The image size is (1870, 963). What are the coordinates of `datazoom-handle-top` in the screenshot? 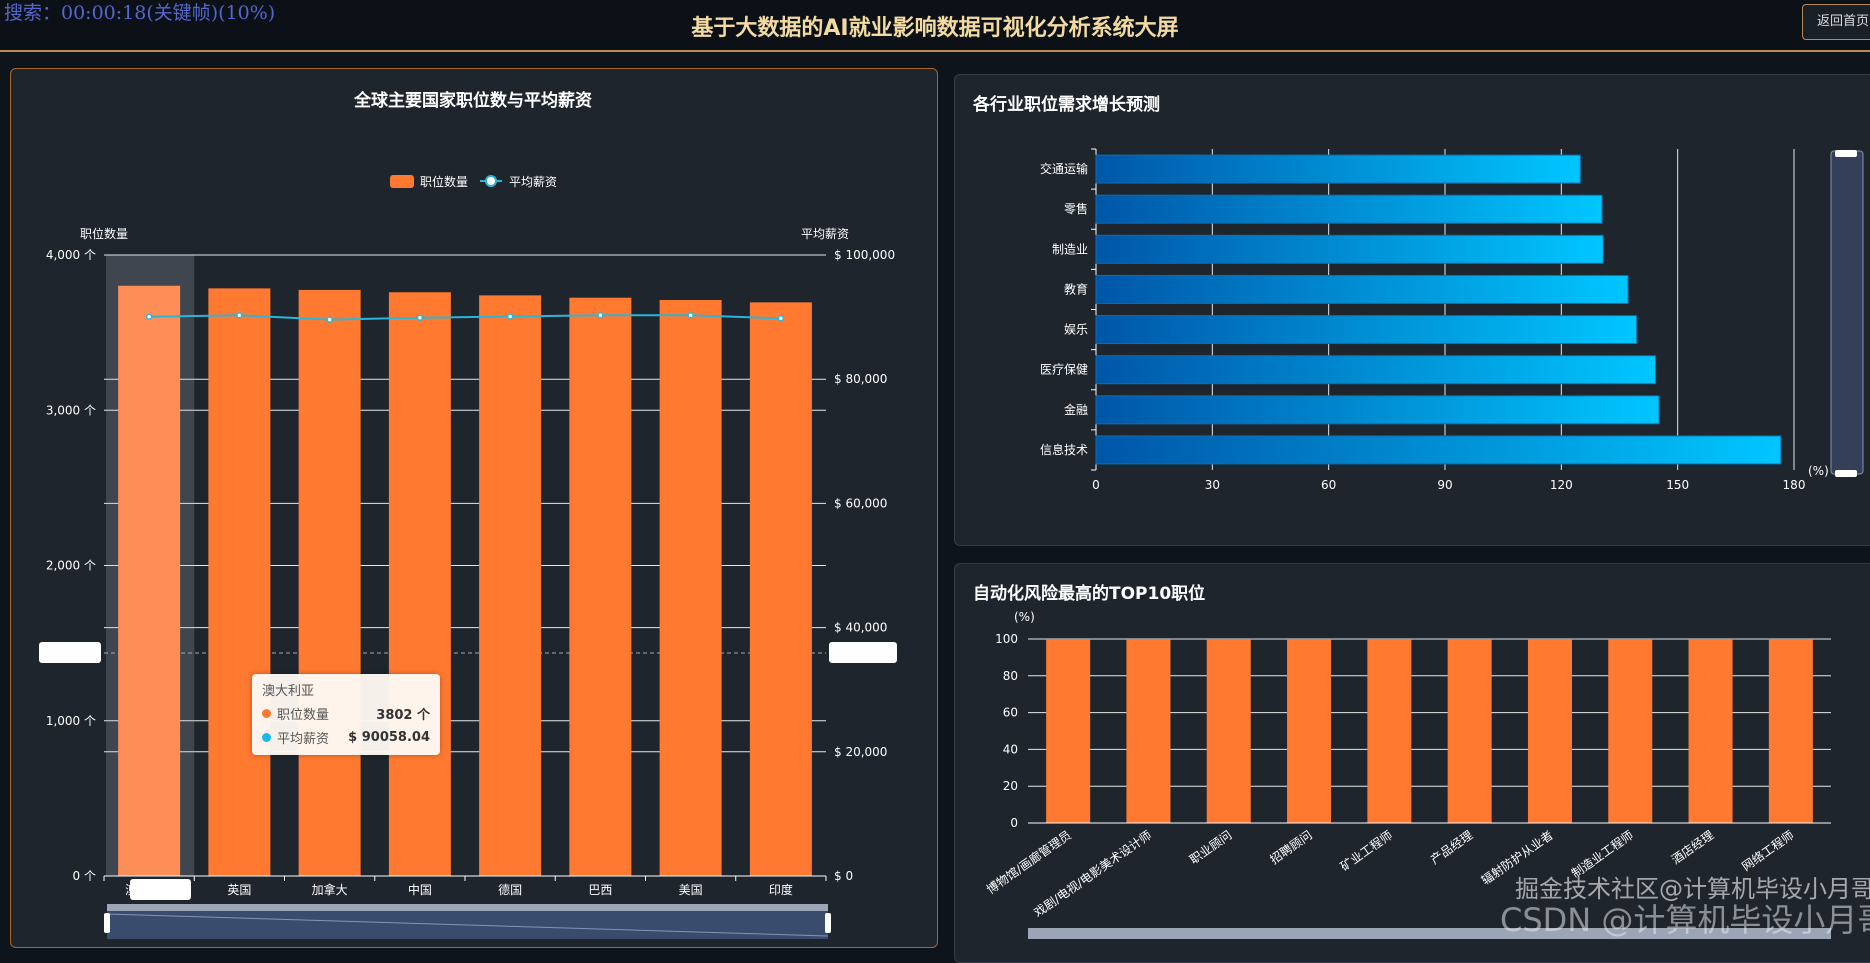 It's located at (1846, 153).